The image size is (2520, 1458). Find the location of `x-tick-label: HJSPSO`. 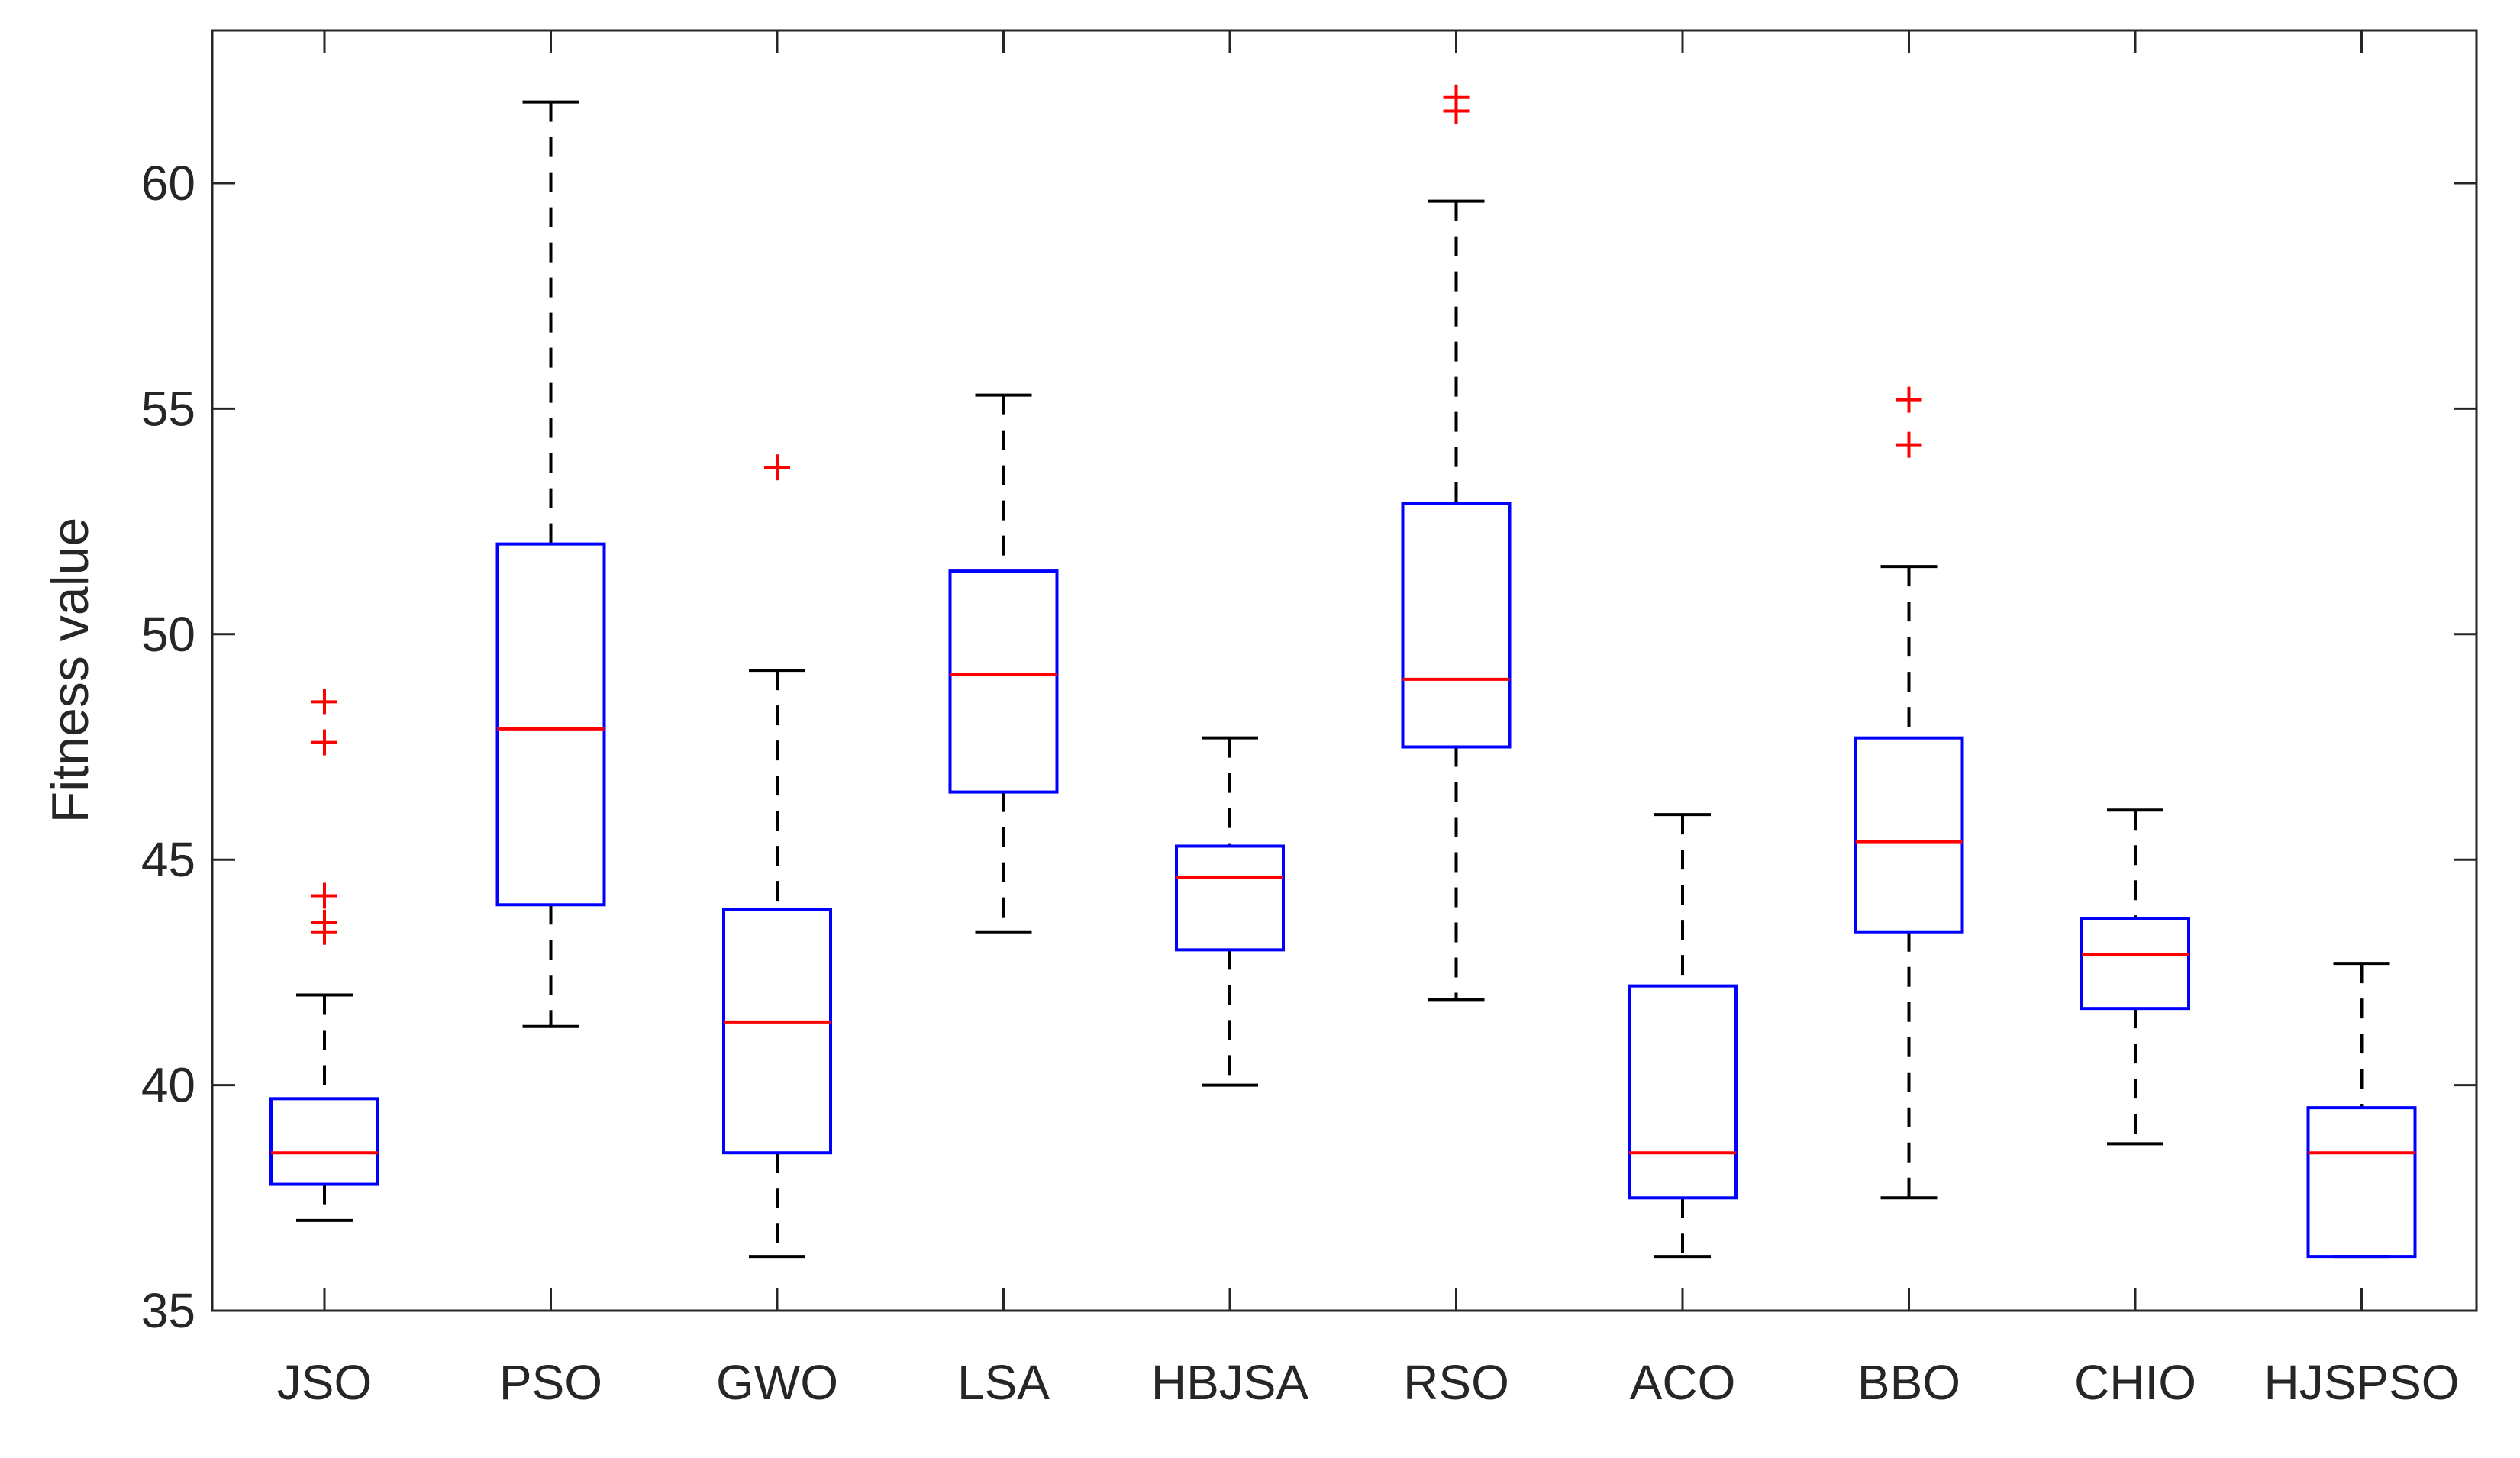

x-tick-label: HJSPSO is located at coordinates (2361, 1382).